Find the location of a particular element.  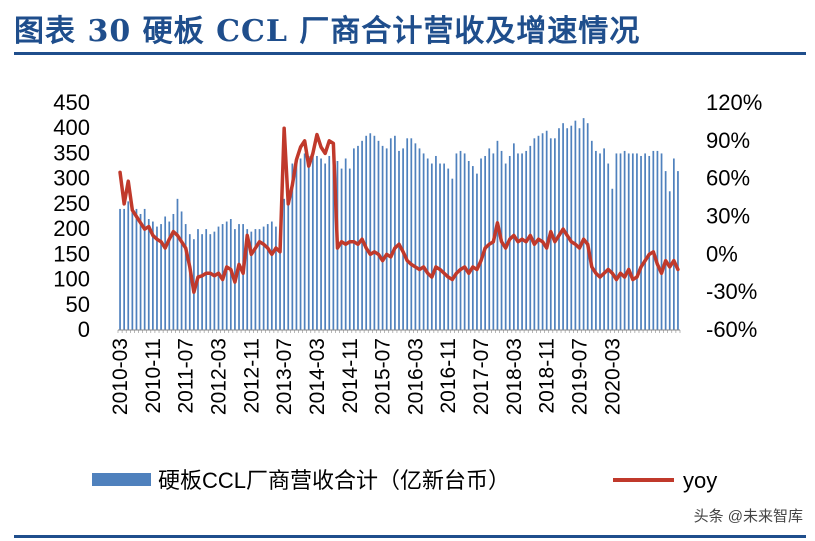

x-tick-label: 2015-07 is located at coordinates (383, 376).